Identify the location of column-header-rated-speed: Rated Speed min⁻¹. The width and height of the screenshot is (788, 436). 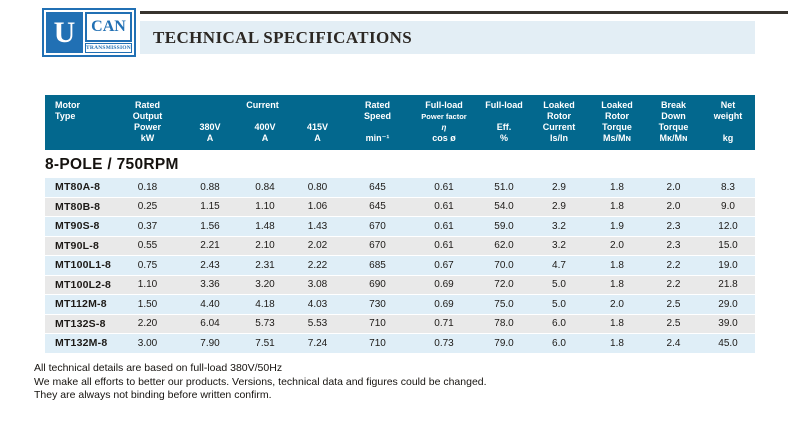
(377, 121).